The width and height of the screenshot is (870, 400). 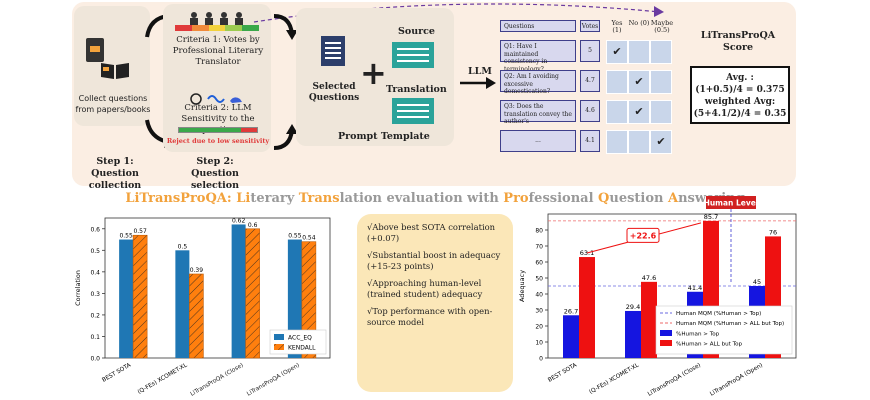 What do you see at coordinates (541, 359) in the screenshot?
I see `y-tick-label: 0` at bounding box center [541, 359].